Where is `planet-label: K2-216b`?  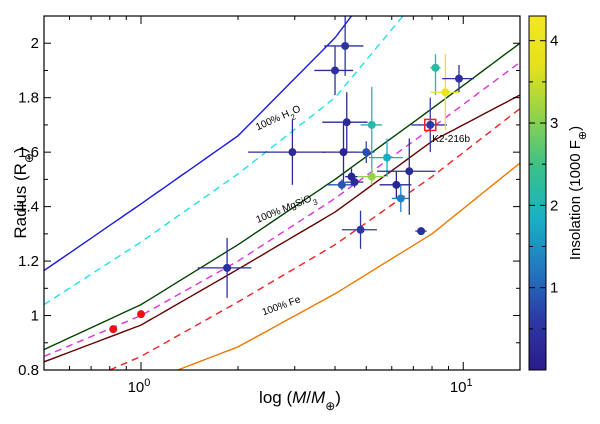
planet-label: K2-216b is located at coordinates (451, 139).